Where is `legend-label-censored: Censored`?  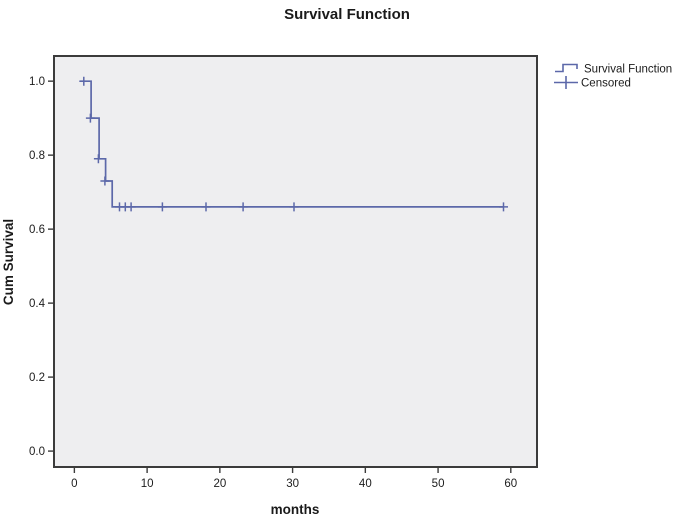 legend-label-censored: Censored is located at coordinates (606, 84).